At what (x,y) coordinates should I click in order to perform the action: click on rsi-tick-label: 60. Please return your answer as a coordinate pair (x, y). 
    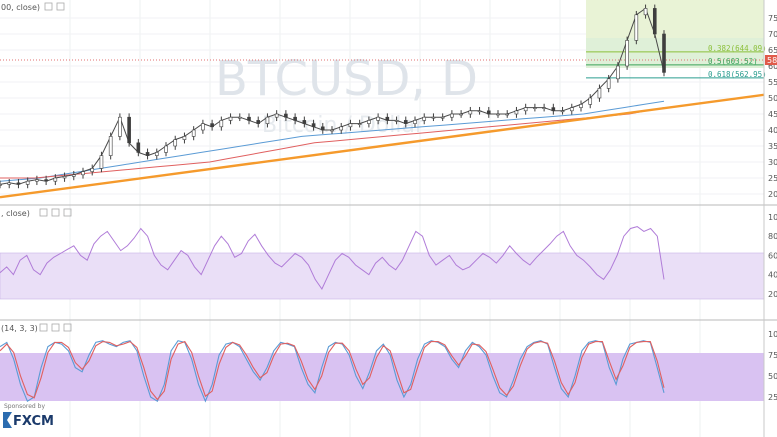
    Looking at the image, I should click on (772, 255).